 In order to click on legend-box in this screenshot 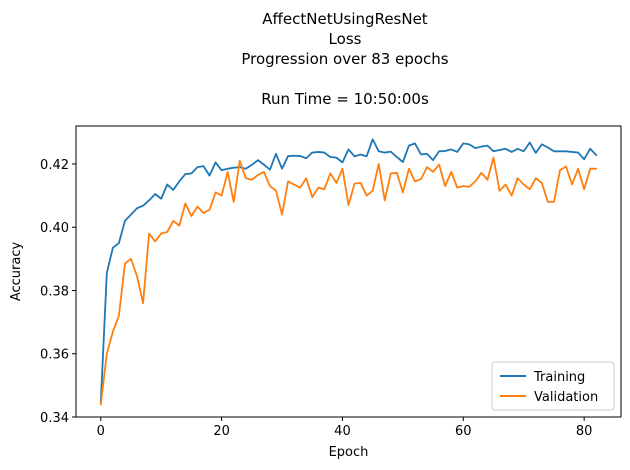, I will do `click(553, 386)`.